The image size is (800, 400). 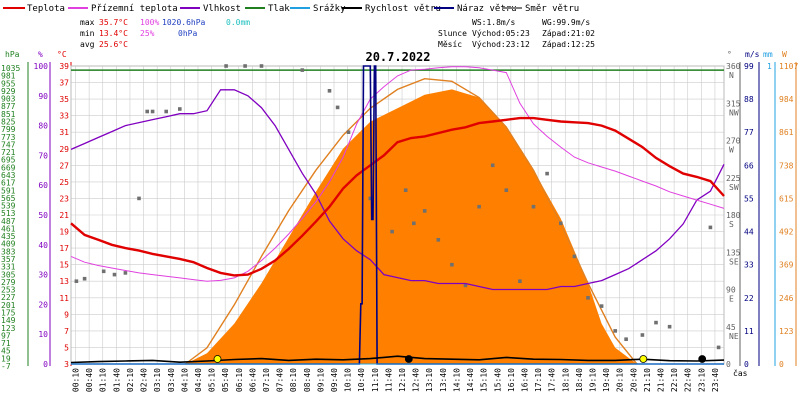 What do you see at coordinates (64, 232) in the screenshot?
I see `temp-tick-label: 19` at bounding box center [64, 232].